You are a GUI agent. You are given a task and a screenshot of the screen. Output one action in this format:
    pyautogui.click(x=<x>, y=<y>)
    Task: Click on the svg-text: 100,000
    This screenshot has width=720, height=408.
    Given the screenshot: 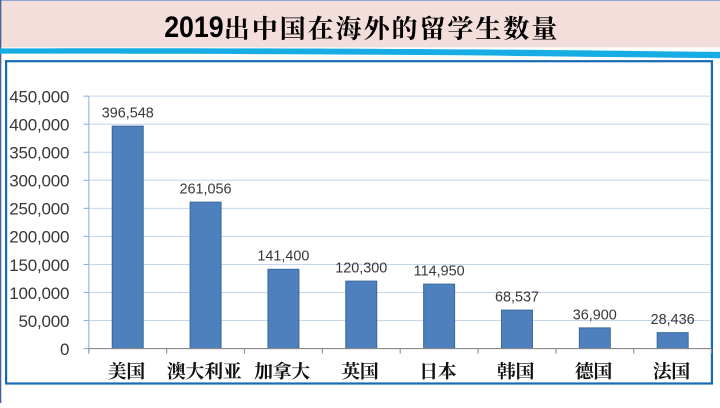 What is the action you would take?
    pyautogui.click(x=39, y=293)
    